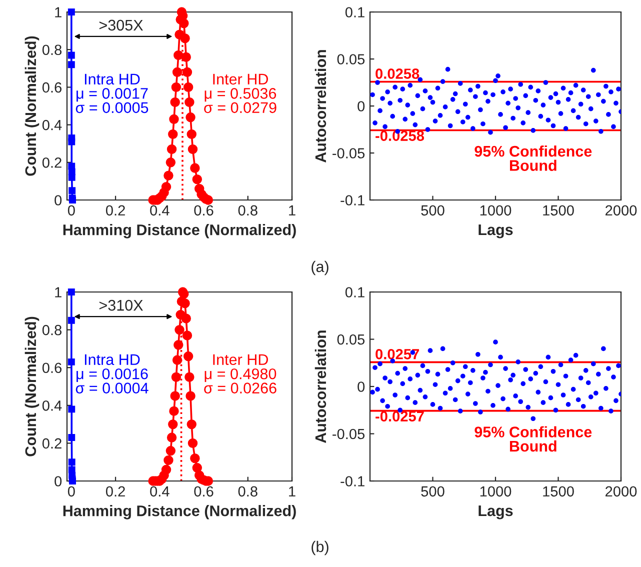 The image size is (641, 567). I want to click on ref-line-label: 0.0257, so click(397, 354).